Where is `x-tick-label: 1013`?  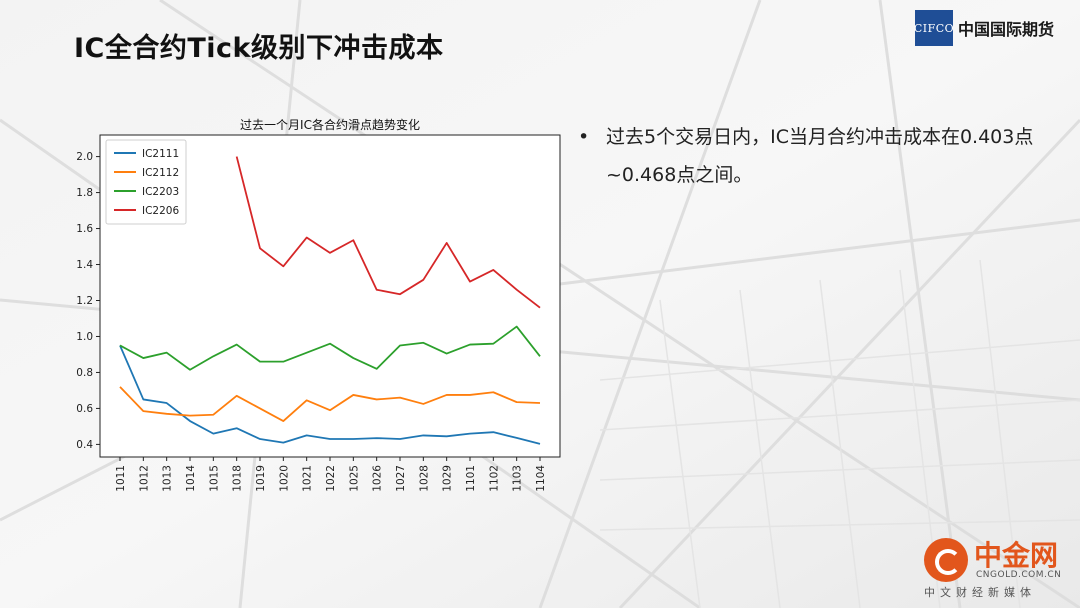 x-tick-label: 1013 is located at coordinates (168, 478).